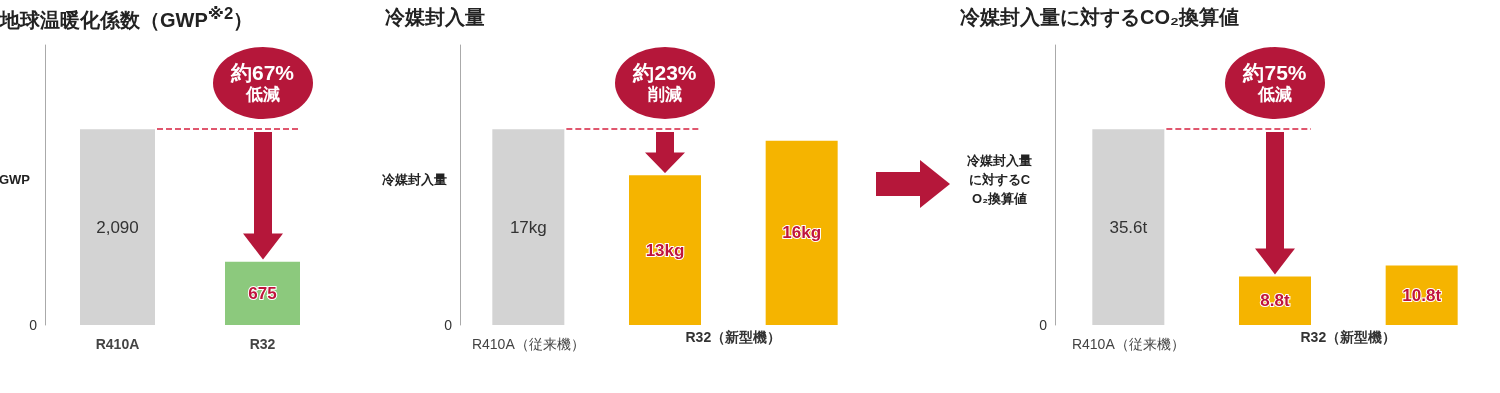 This screenshot has height=393, width=1500. I want to click on text: 約23% 削減, so click(665, 83).